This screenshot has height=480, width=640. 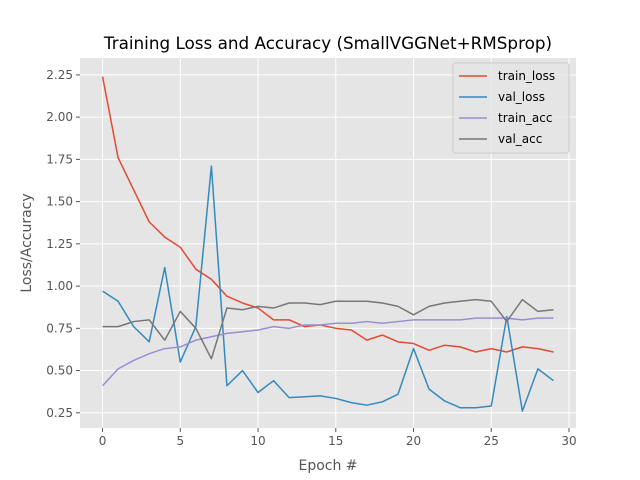 What do you see at coordinates (59, 202) in the screenshot?
I see `y-tick-label: 1.50` at bounding box center [59, 202].